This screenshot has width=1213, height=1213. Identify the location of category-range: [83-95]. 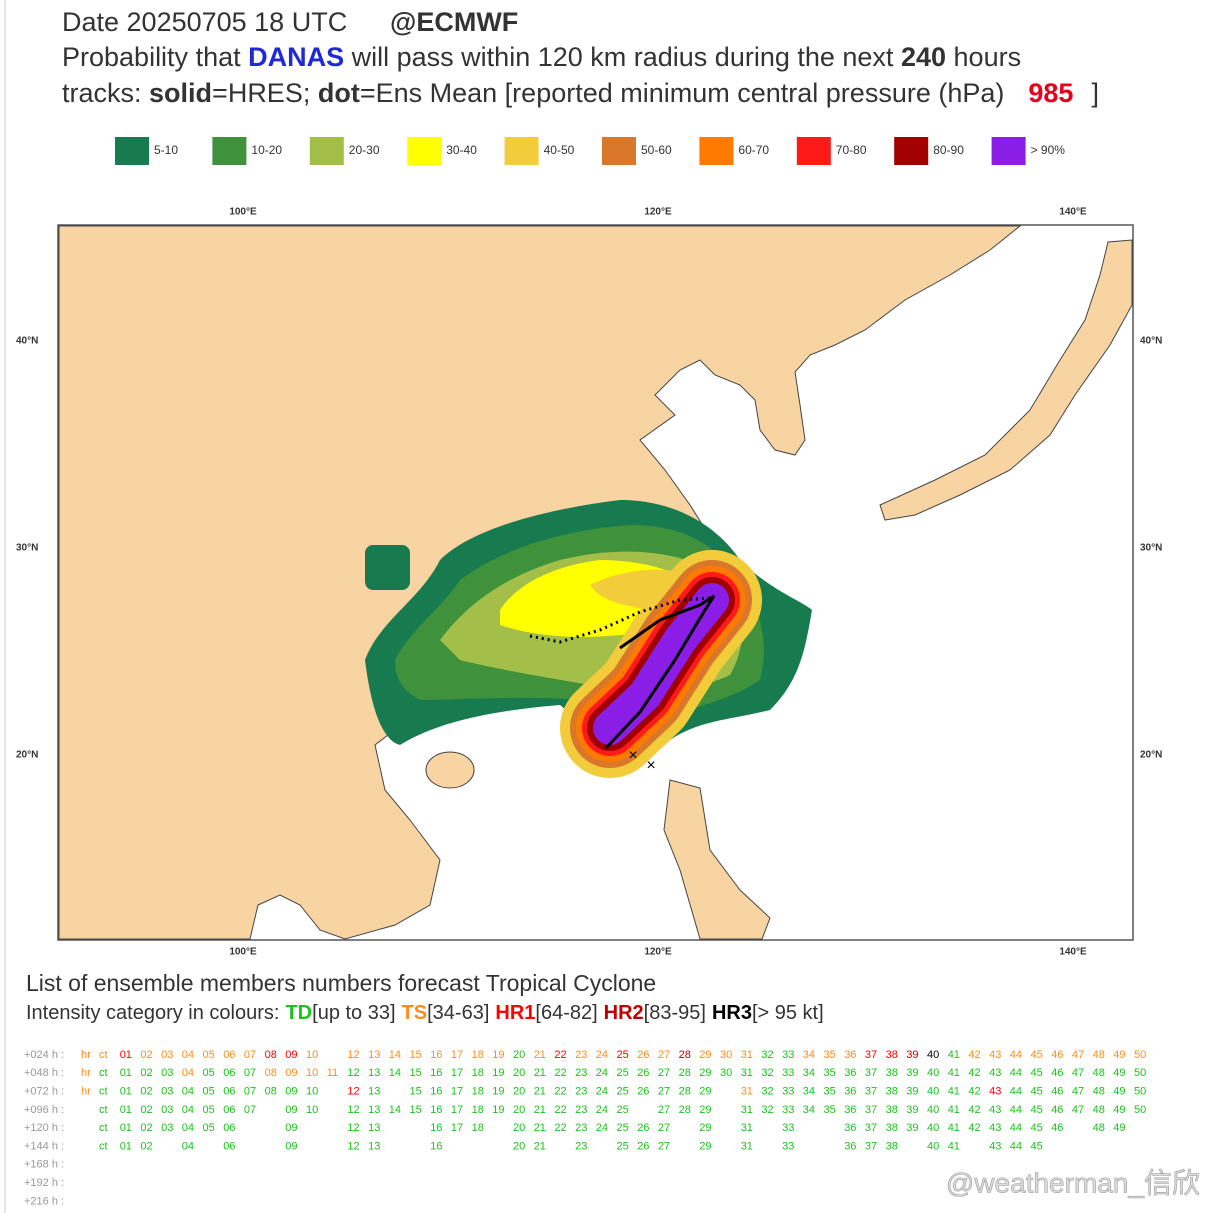
(675, 1013).